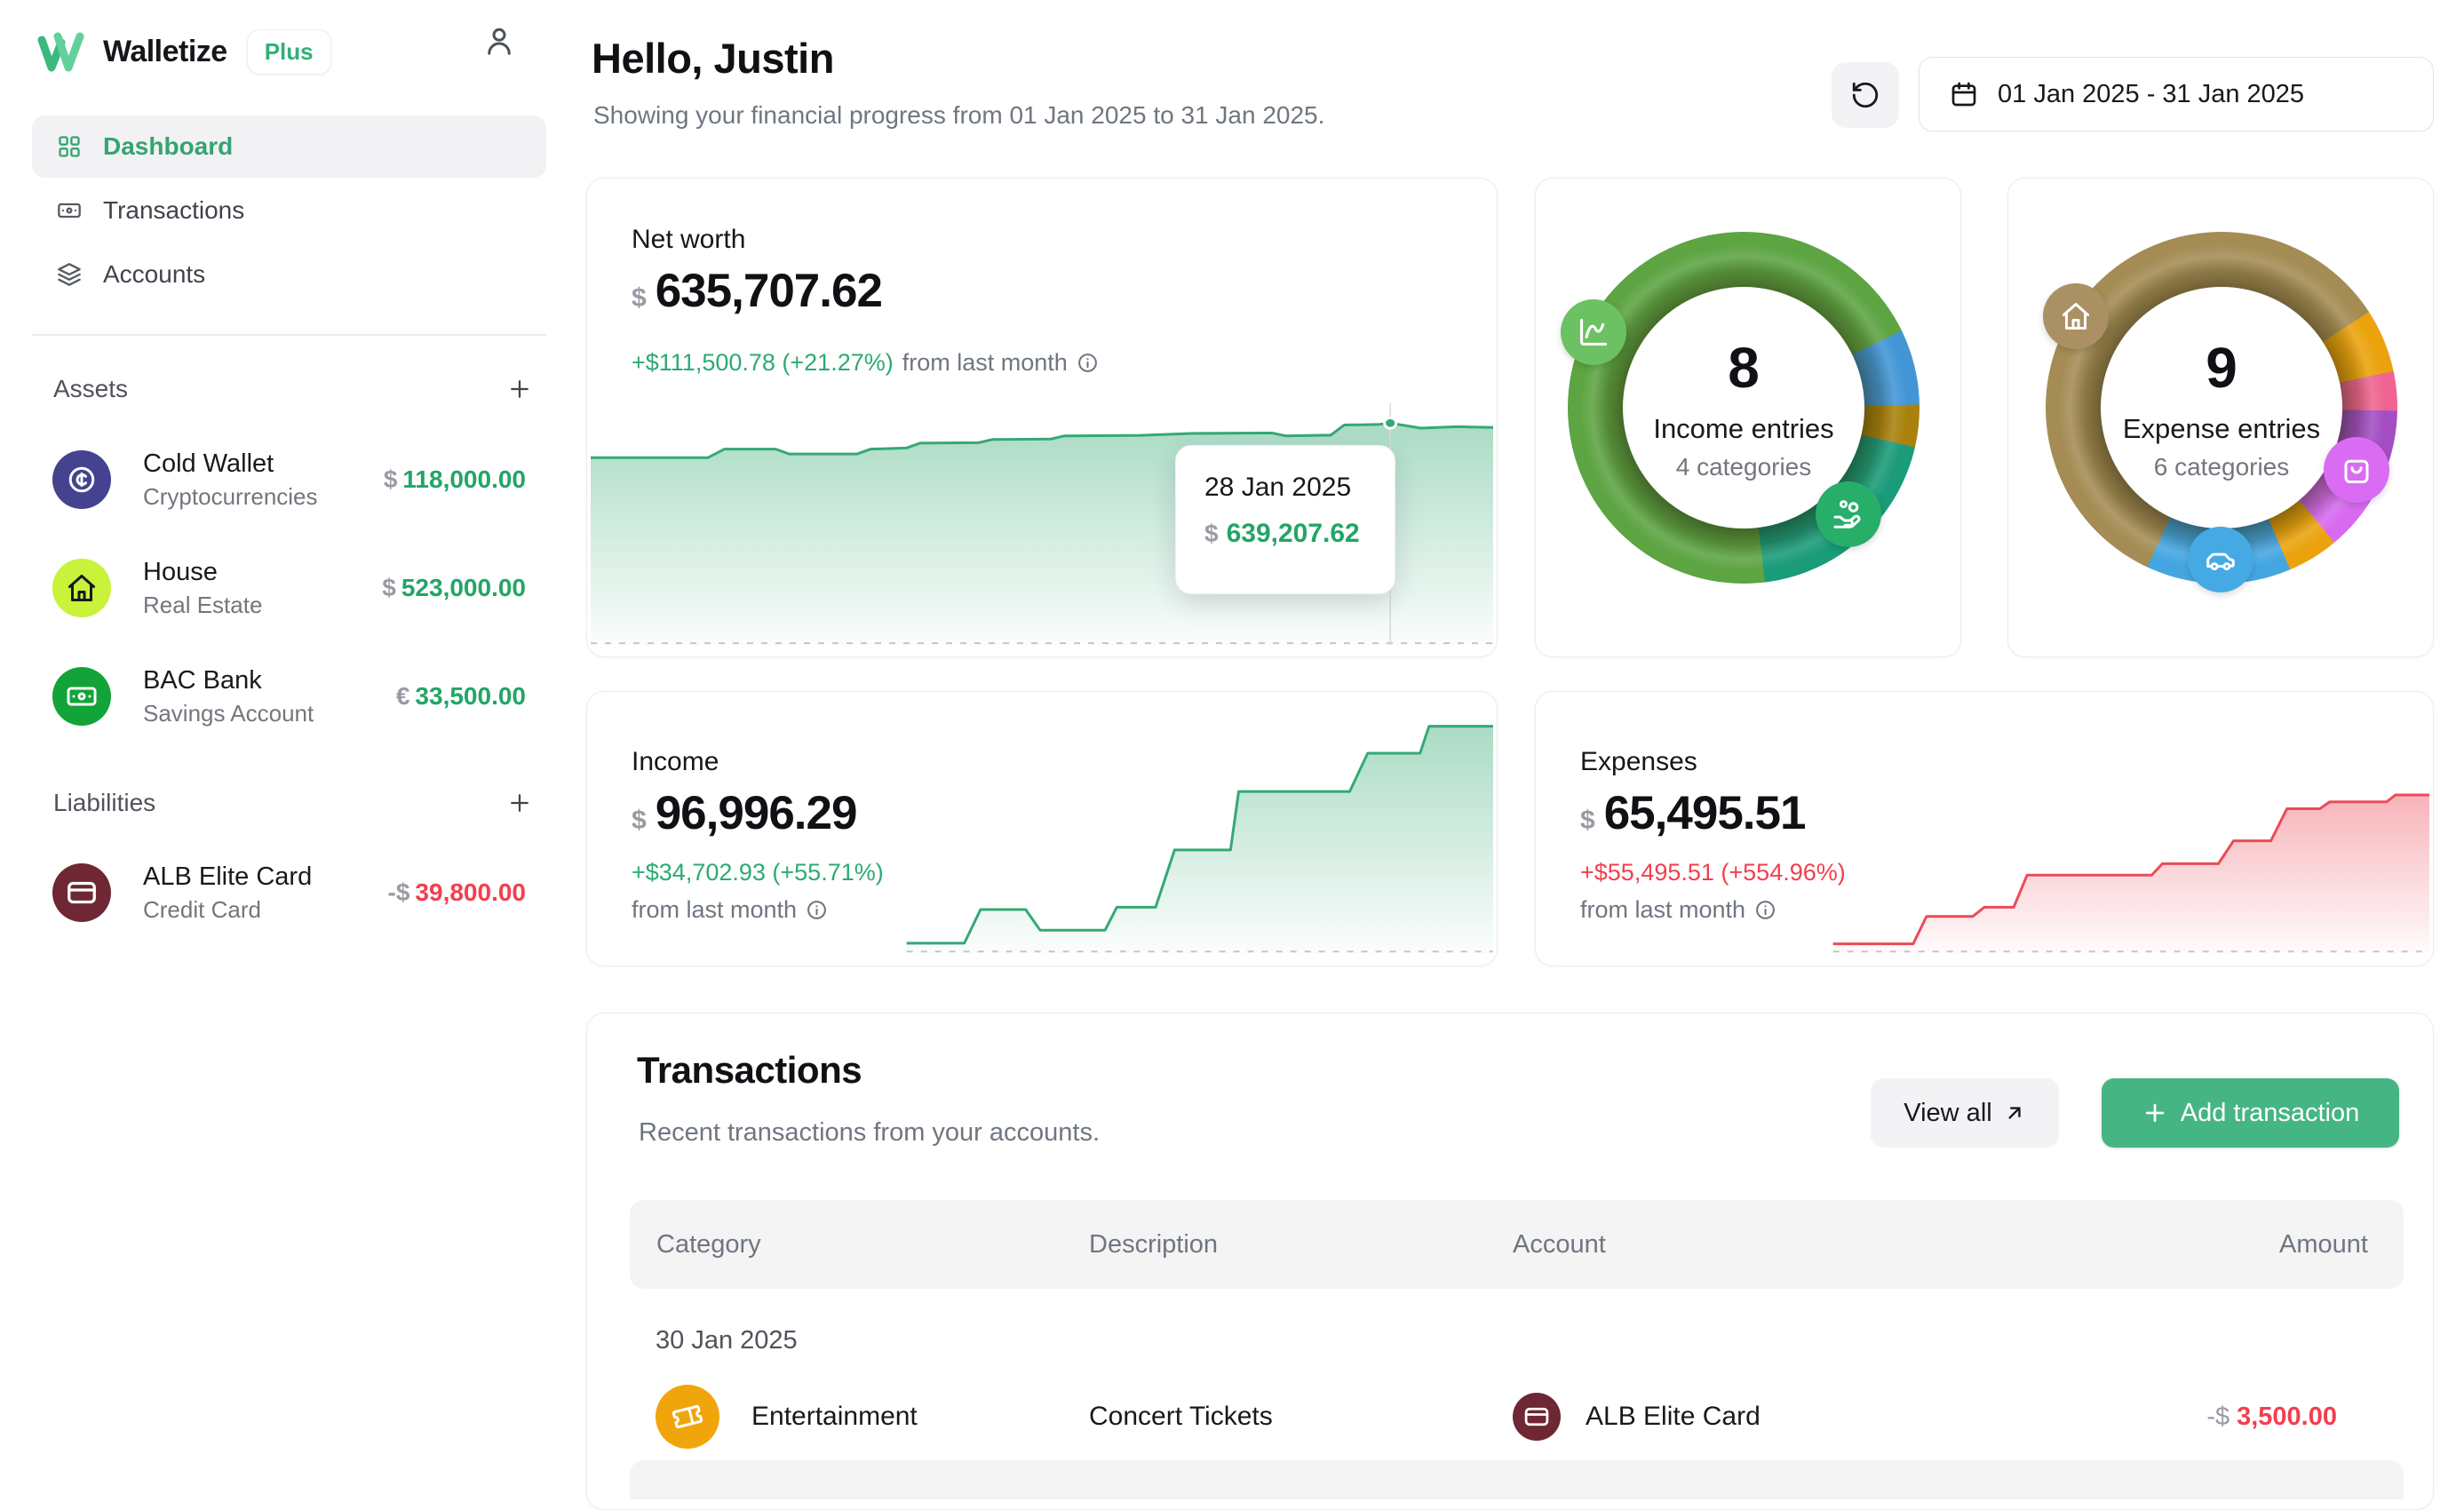 This screenshot has height=1510, width=2464. Describe the element at coordinates (713, 58) in the screenshot. I see `page-title: Hello, Justin` at that location.